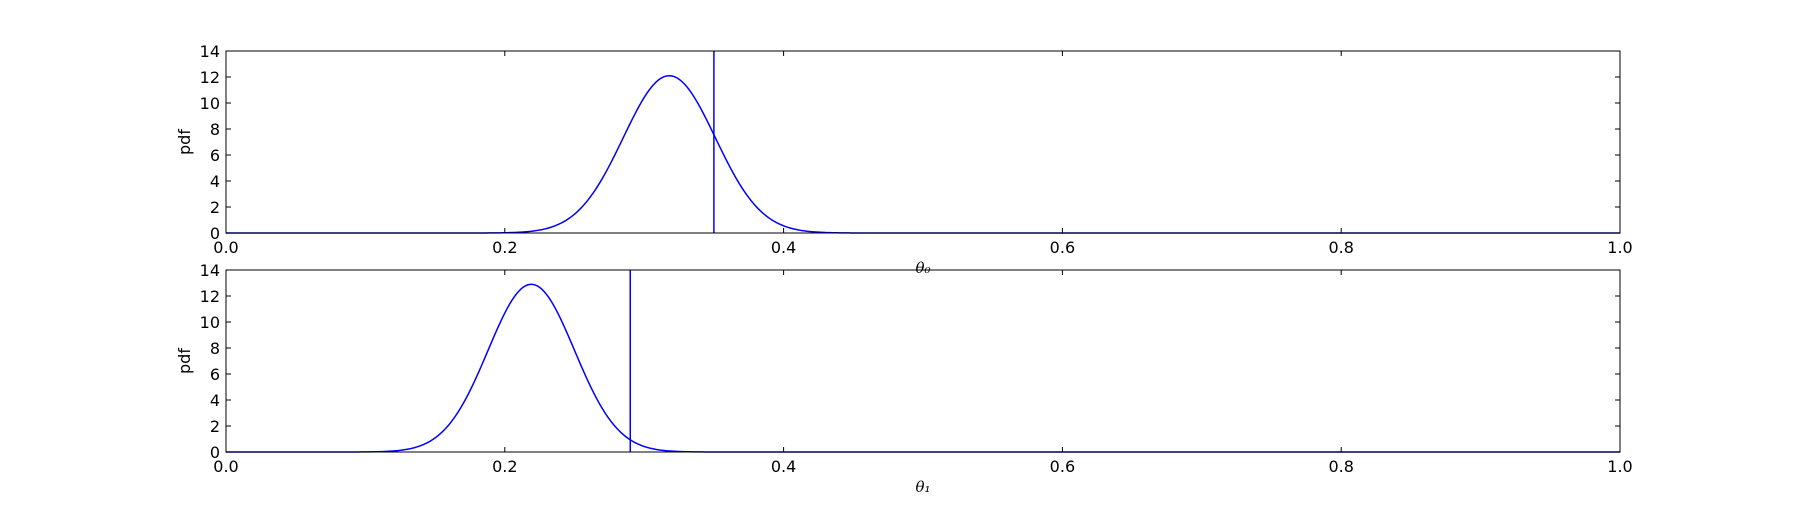 The width and height of the screenshot is (1797, 507). Describe the element at coordinates (922, 268) in the screenshot. I see `x-axis-label: θ₀` at that location.